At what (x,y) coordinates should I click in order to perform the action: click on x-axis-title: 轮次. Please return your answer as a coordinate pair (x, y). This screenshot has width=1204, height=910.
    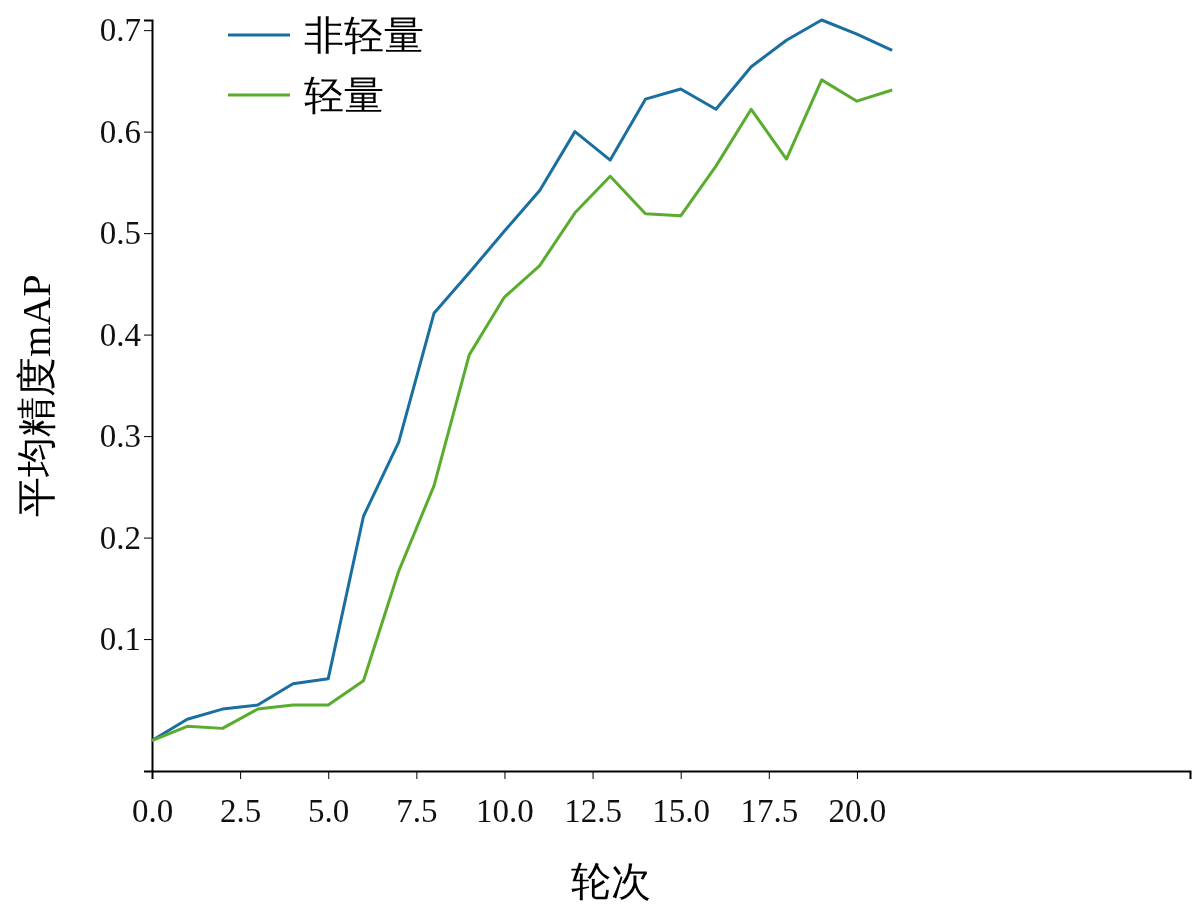
    Looking at the image, I should click on (611, 881).